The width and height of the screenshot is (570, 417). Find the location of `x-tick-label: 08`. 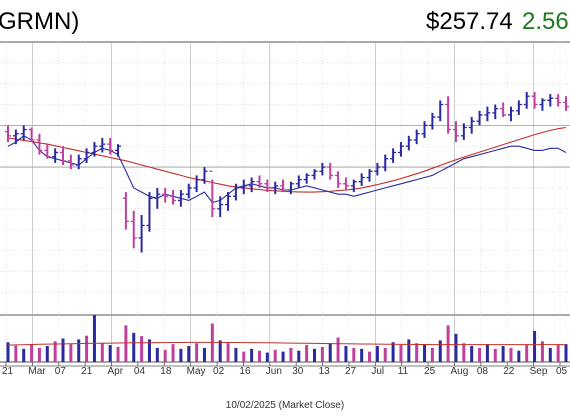

x-tick-label: 08 is located at coordinates (483, 371).